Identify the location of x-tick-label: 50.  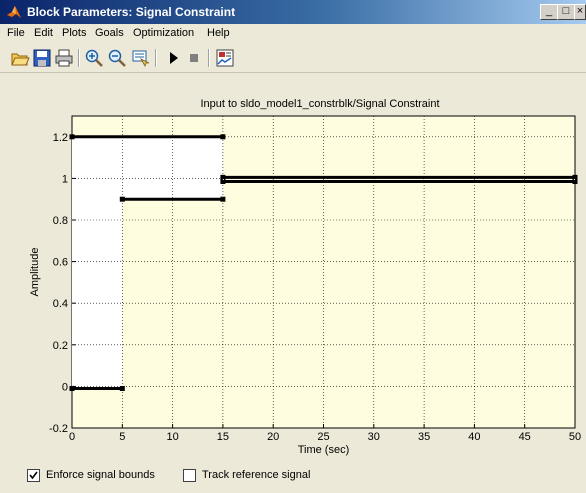
(575, 437).